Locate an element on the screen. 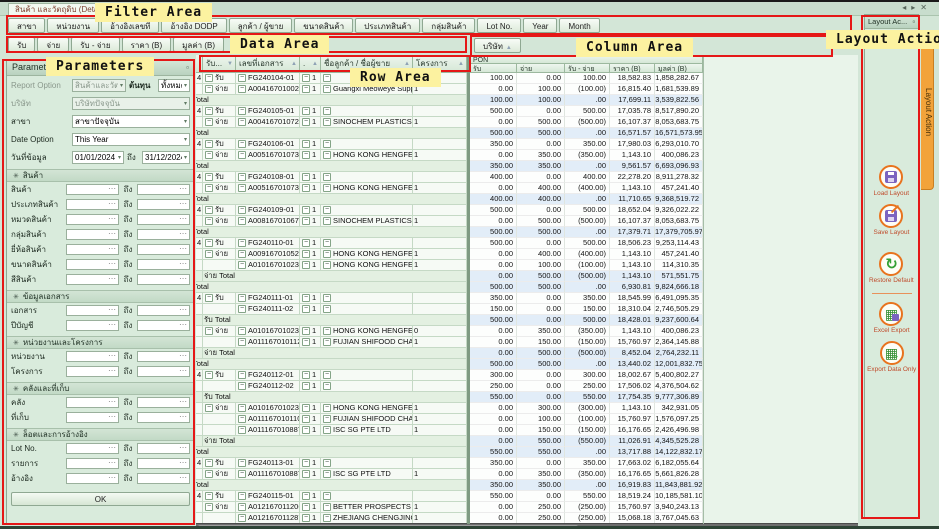 The image size is (939, 529). column-value-cell: PON is located at coordinates (586, 59).